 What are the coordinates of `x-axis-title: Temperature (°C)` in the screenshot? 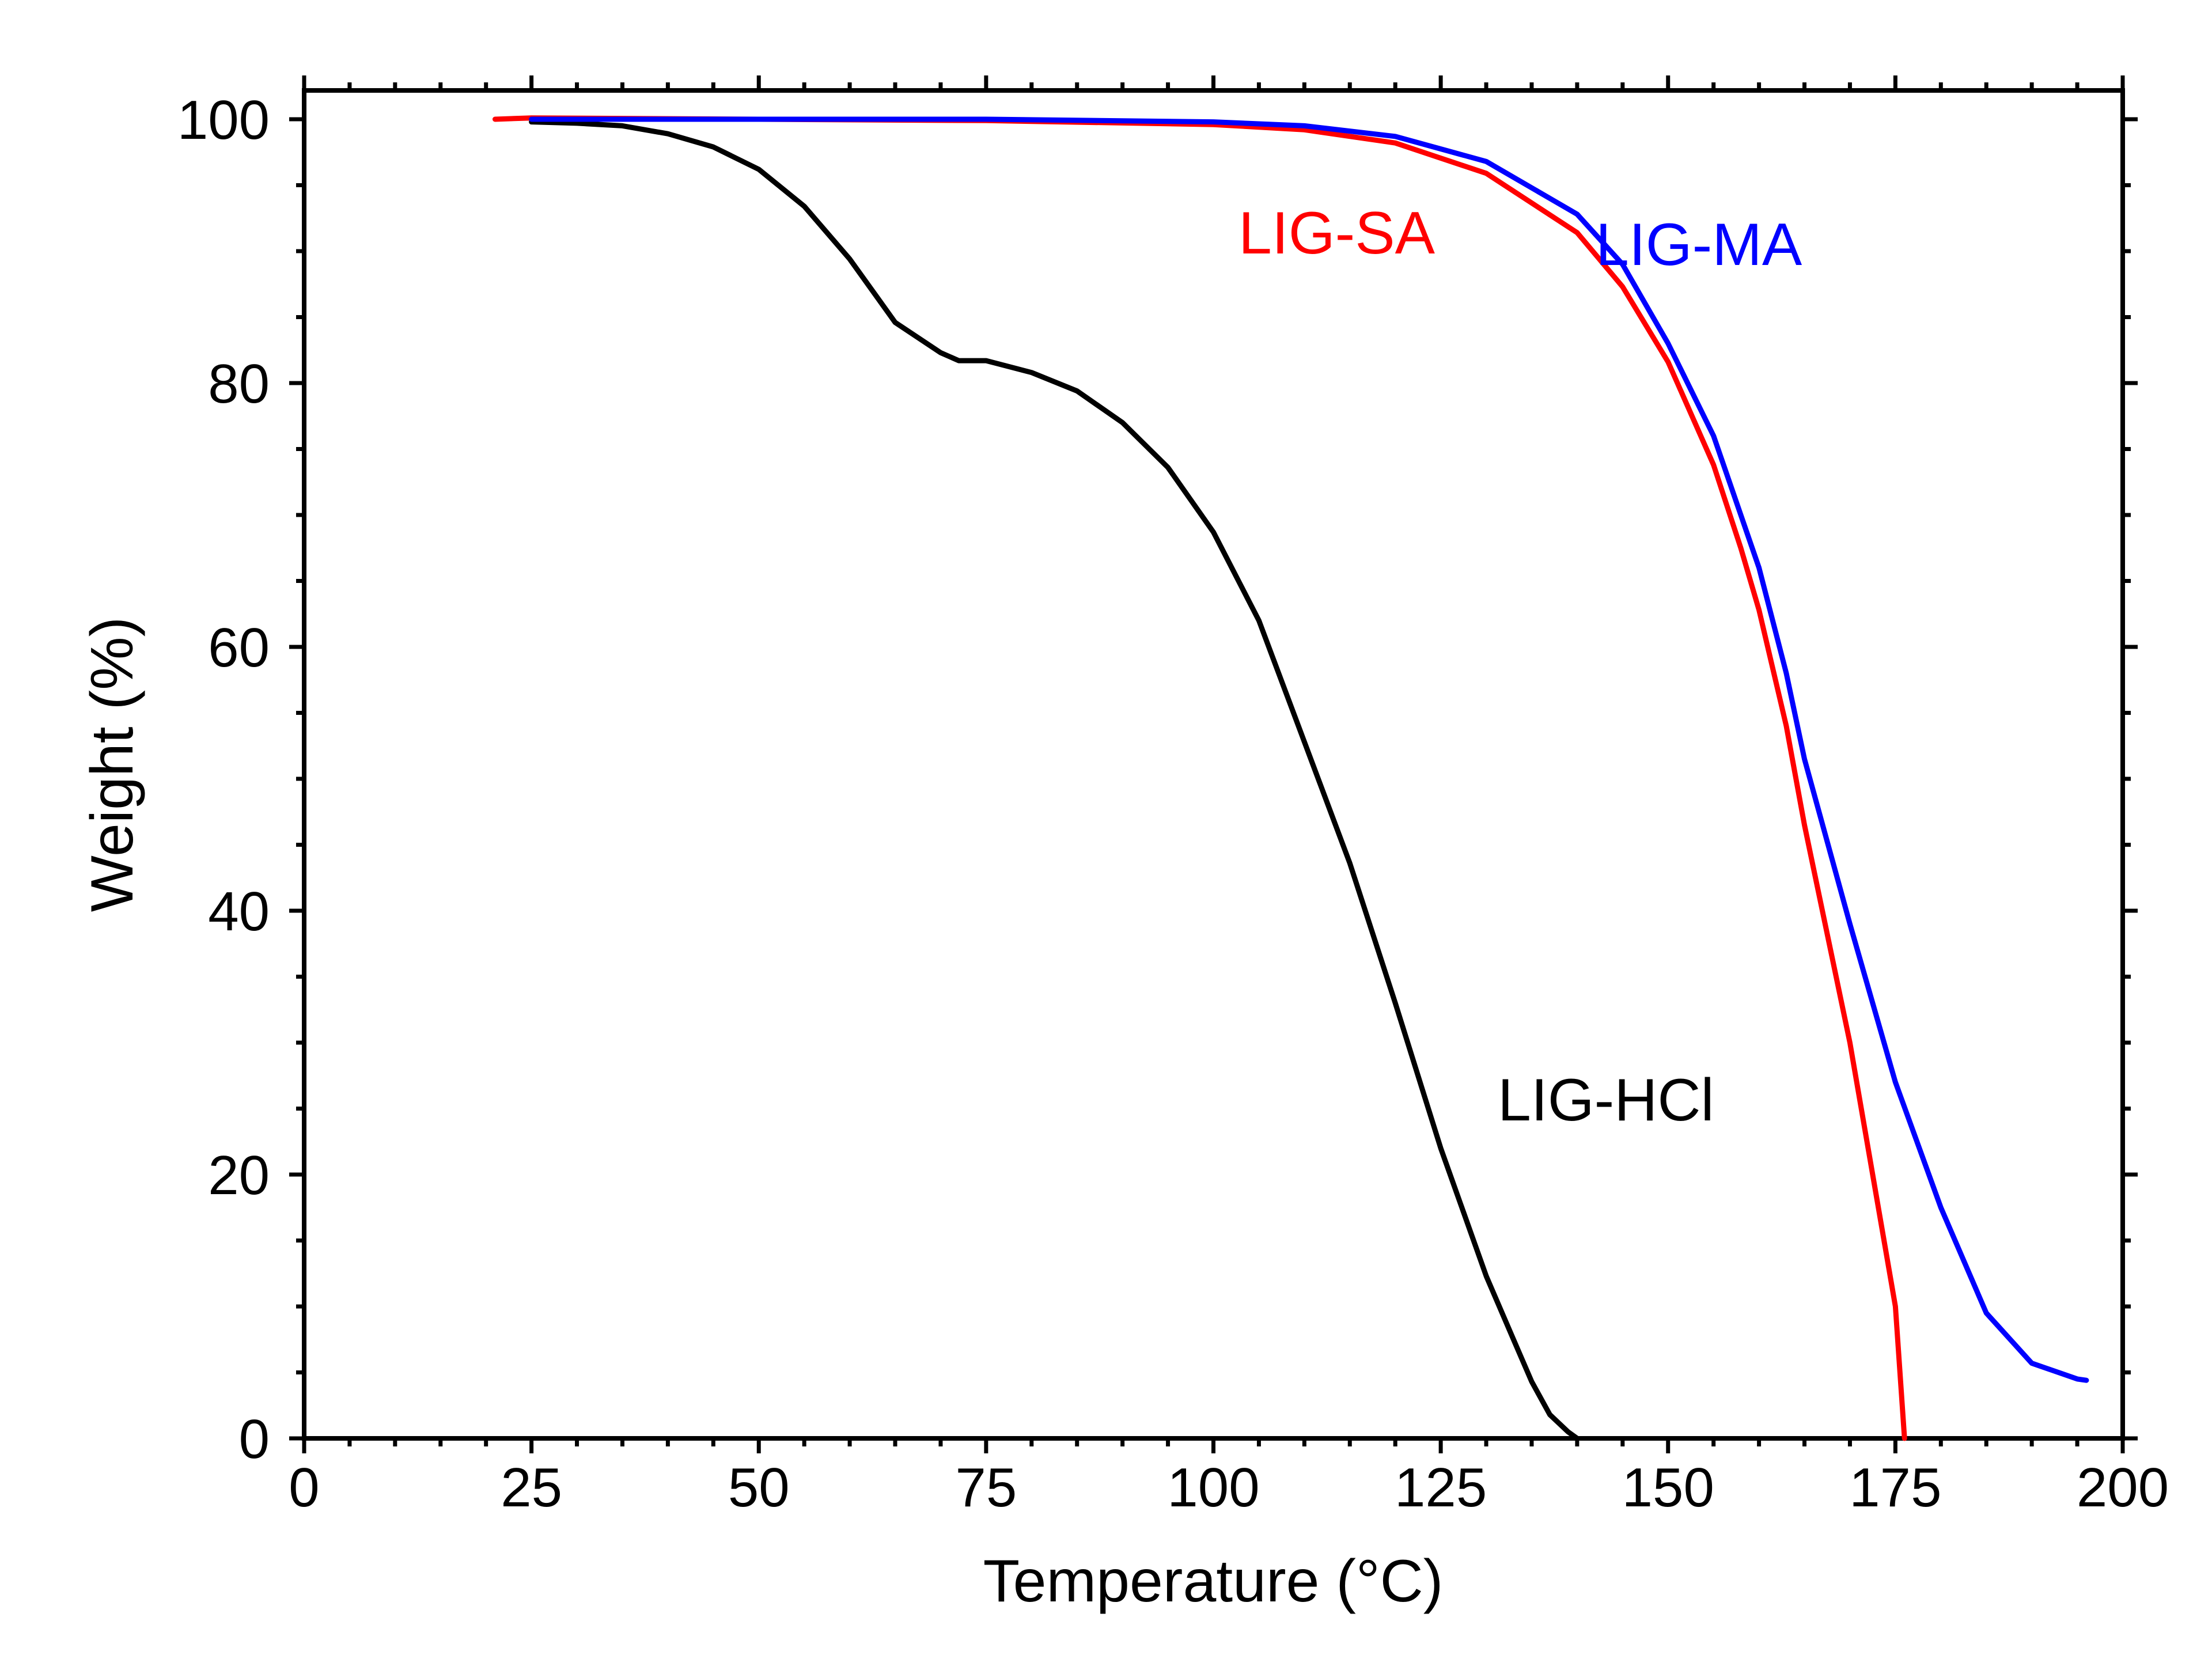 It's located at (1213, 1581).